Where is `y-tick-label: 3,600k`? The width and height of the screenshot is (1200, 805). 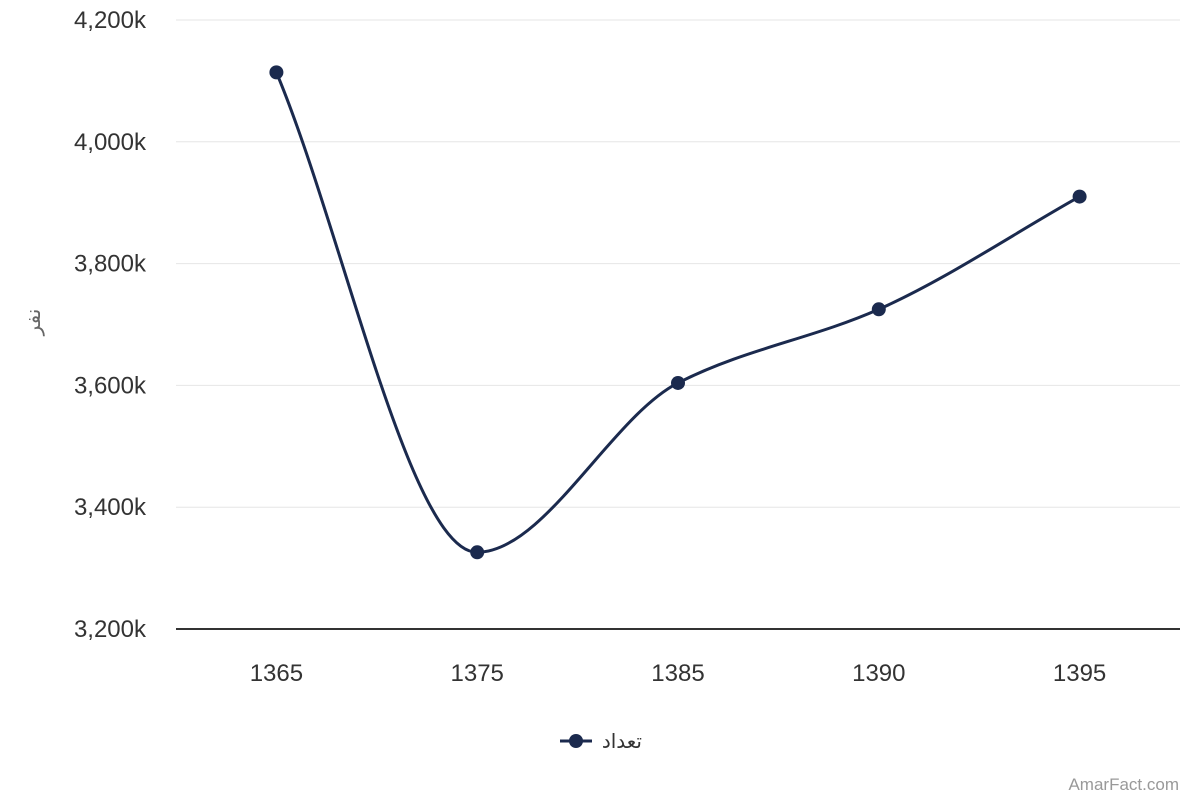
y-tick-label: 3,600k is located at coordinates (110, 385).